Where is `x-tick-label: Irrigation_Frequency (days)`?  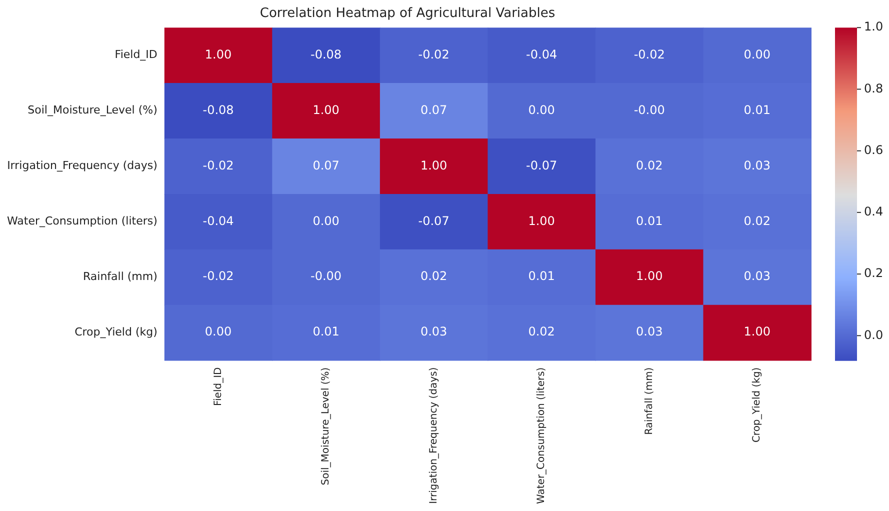
x-tick-label: Irrigation_Frequency (days) is located at coordinates (434, 435).